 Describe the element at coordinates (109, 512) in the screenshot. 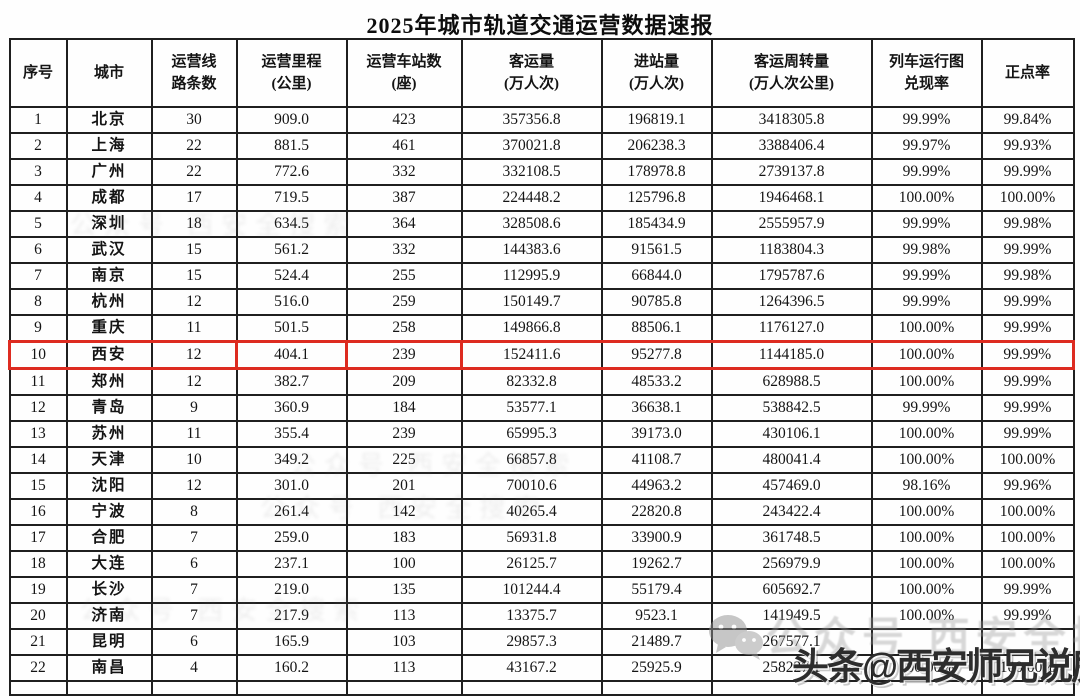

I see `cell: 宁波` at that location.